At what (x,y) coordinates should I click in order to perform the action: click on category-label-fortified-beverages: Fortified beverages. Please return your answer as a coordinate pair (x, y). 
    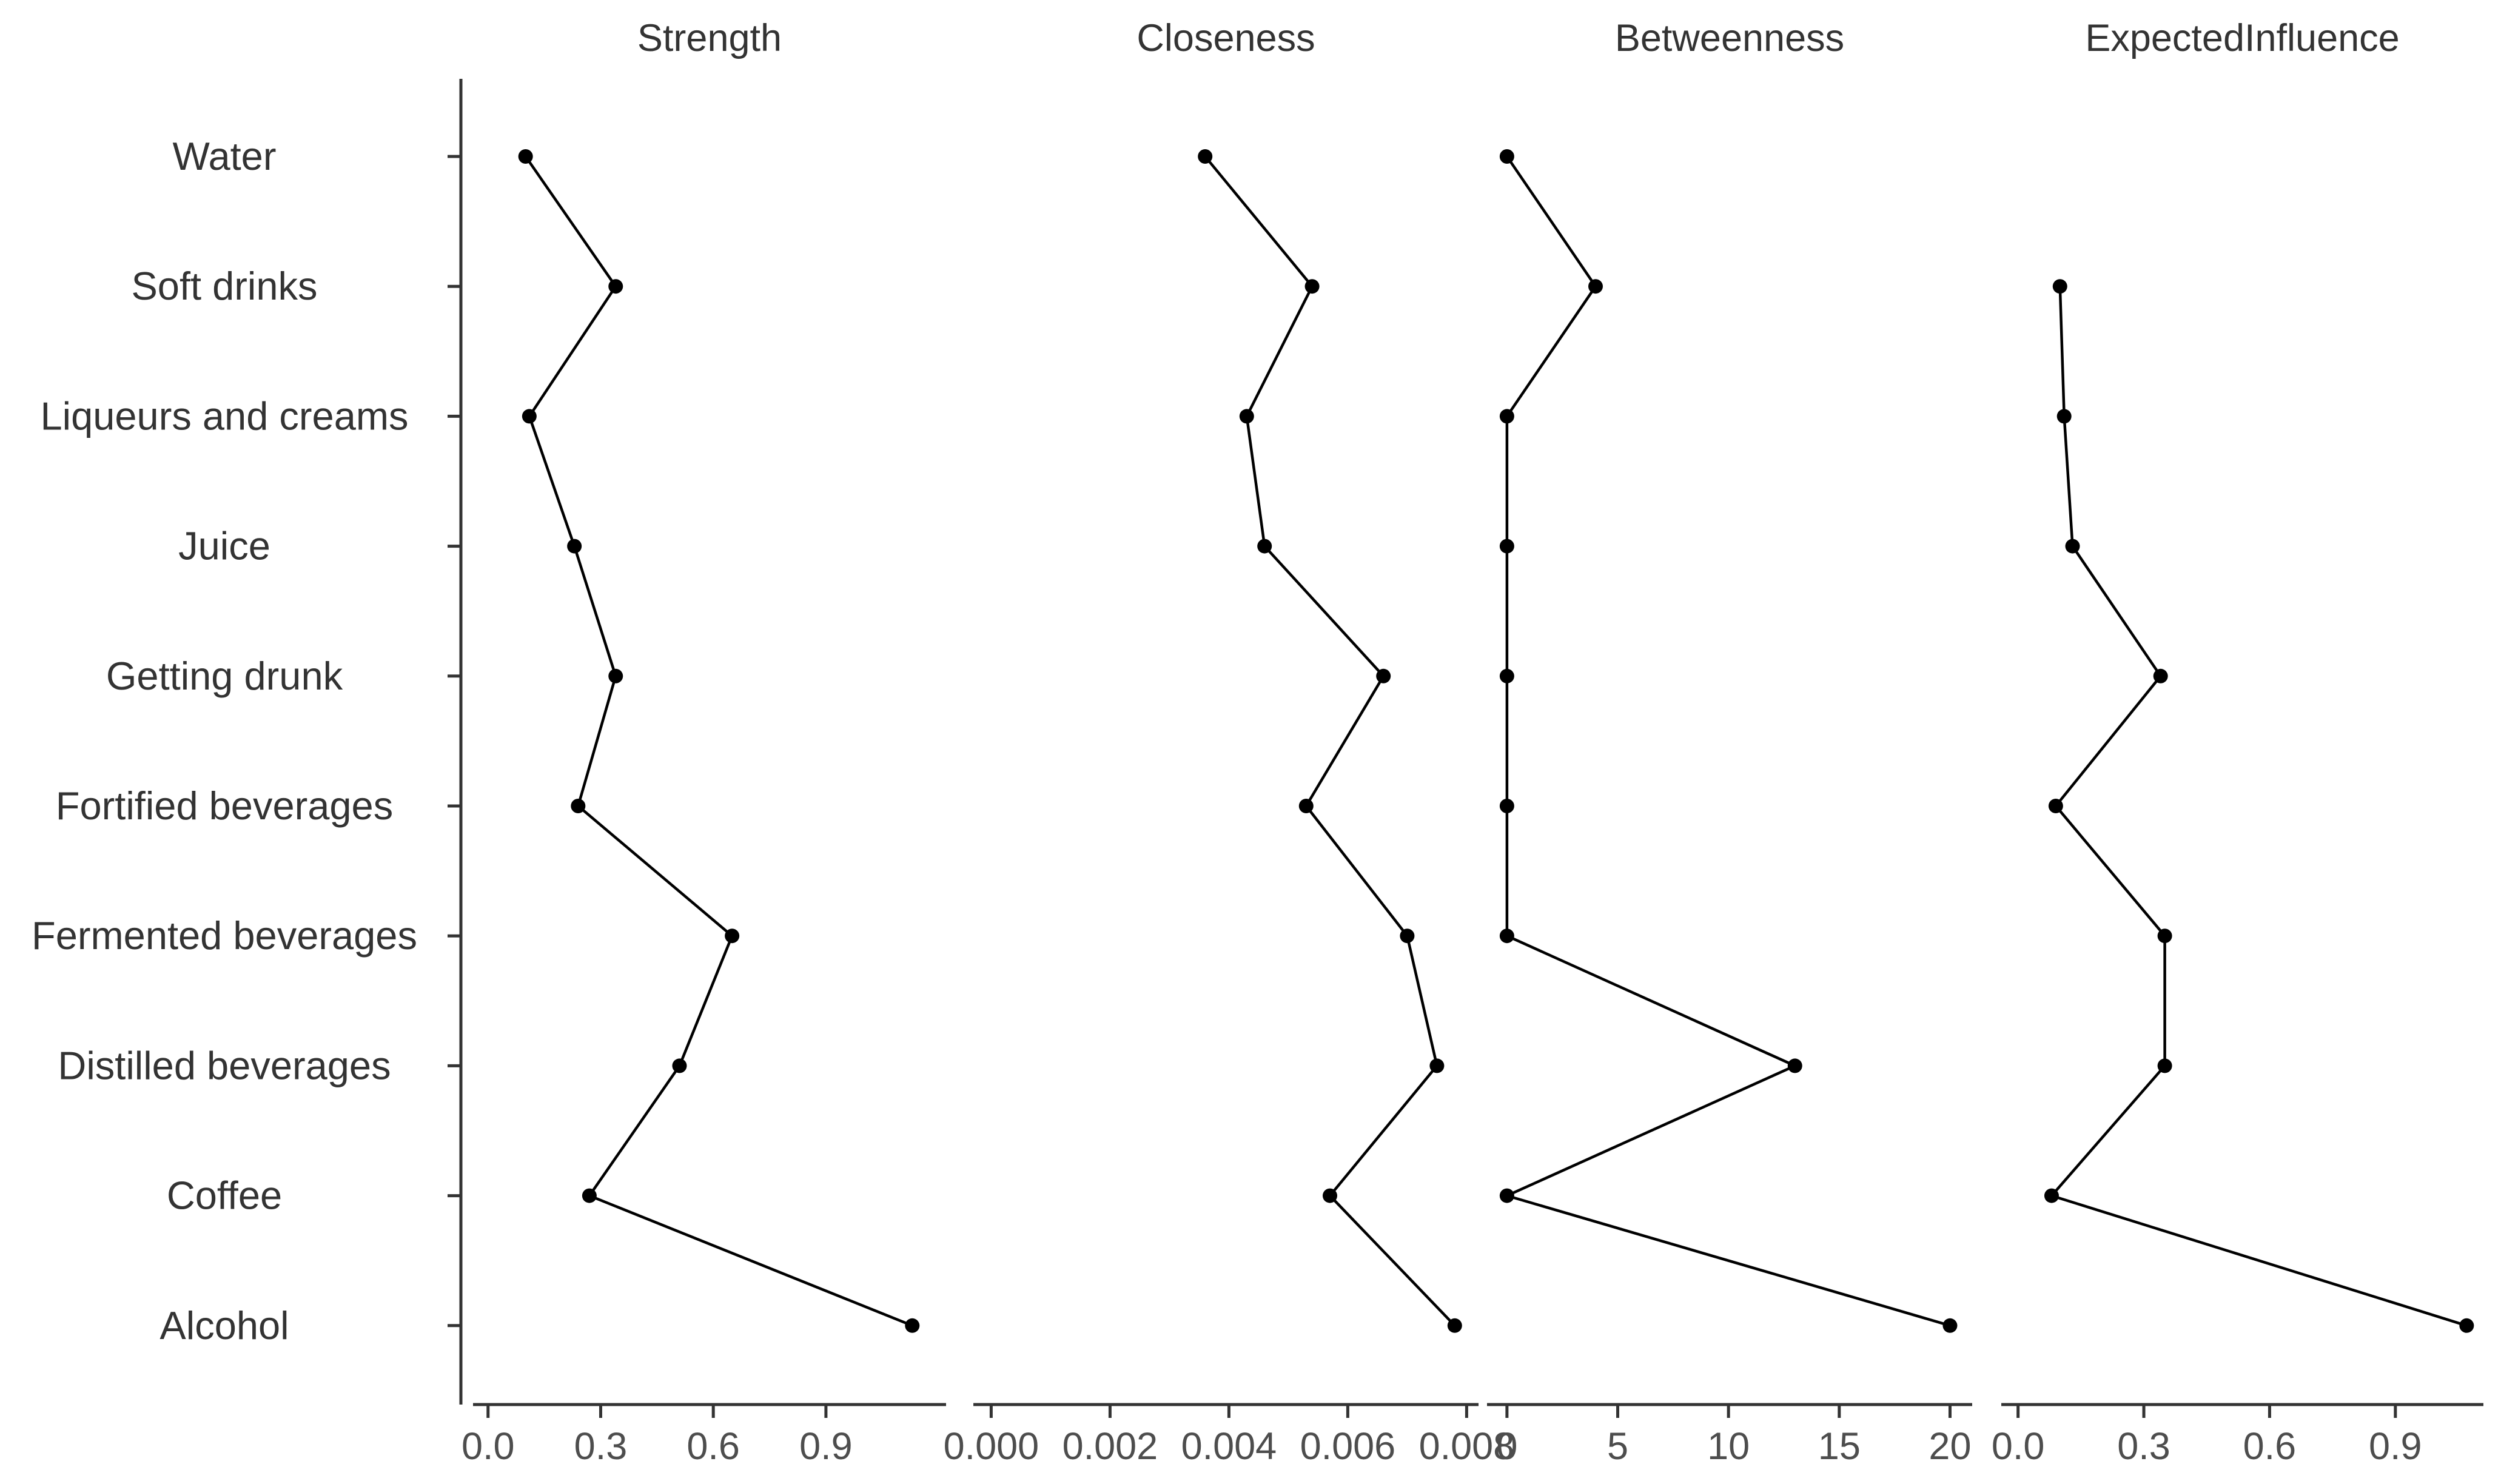
    Looking at the image, I should click on (225, 806).